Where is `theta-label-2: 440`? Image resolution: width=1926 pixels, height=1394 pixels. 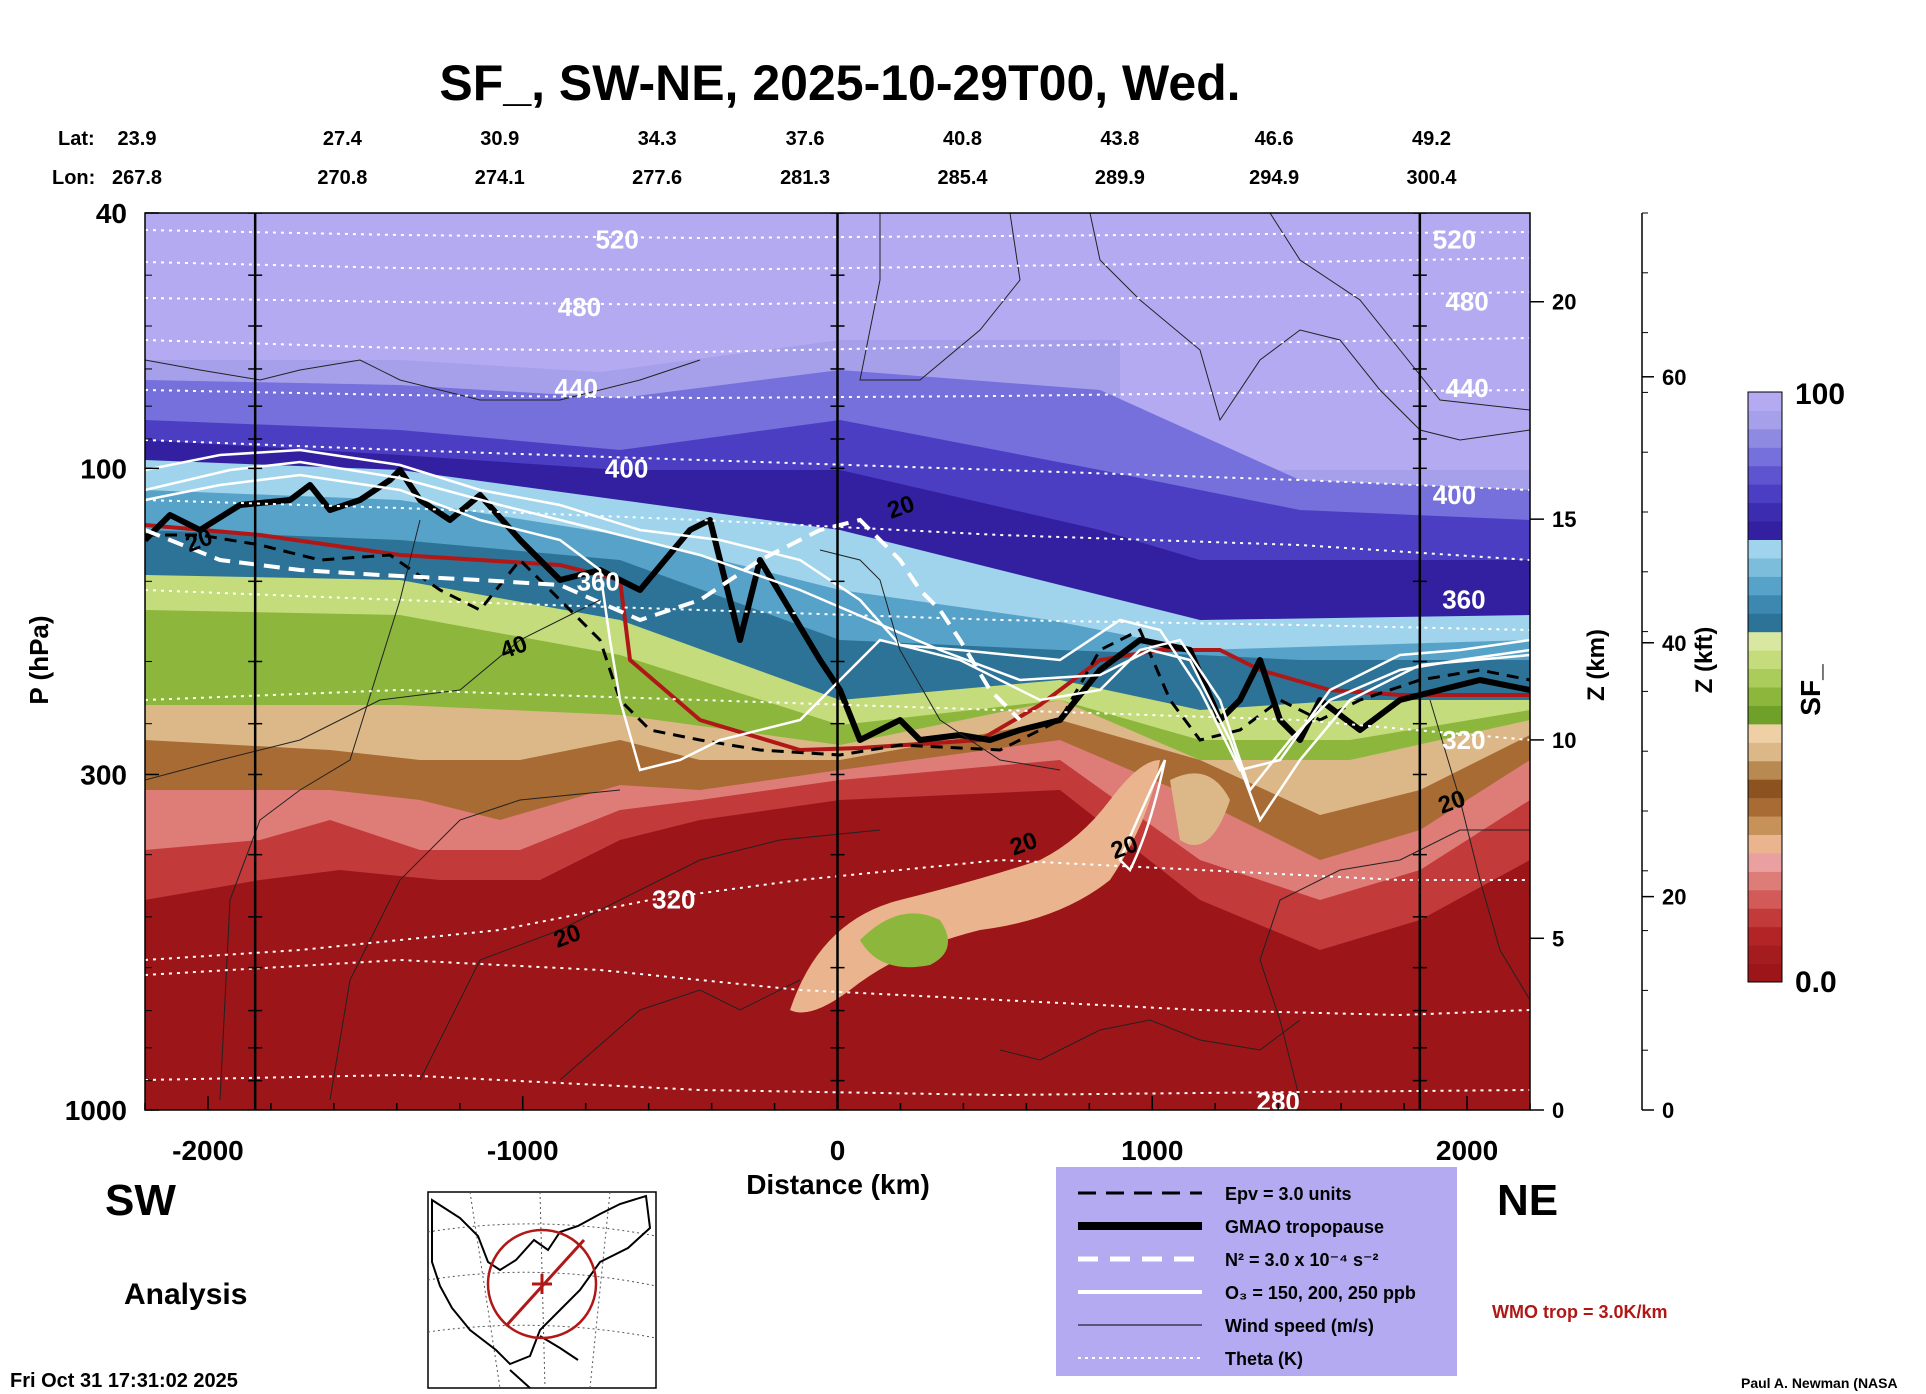
theta-label-2: 440 is located at coordinates (576, 388).